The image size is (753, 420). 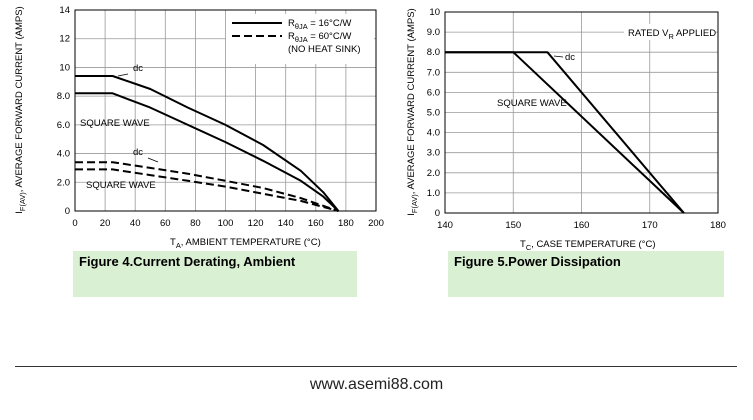 What do you see at coordinates (115, 123) in the screenshot?
I see `series-label-square-solid: SQUARE WAVE` at bounding box center [115, 123].